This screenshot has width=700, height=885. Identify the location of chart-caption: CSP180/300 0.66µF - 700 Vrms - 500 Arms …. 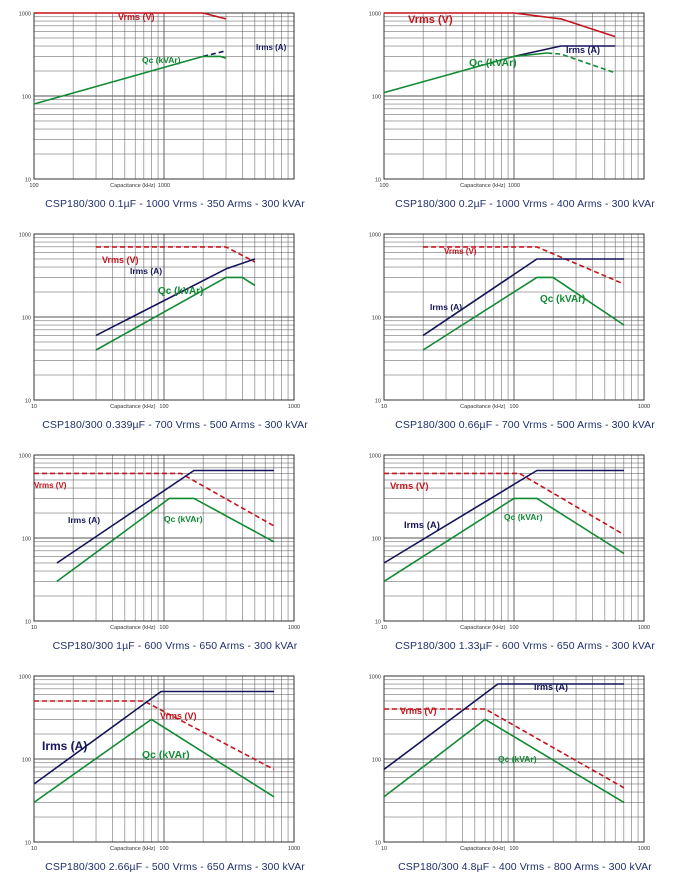
(525, 425).